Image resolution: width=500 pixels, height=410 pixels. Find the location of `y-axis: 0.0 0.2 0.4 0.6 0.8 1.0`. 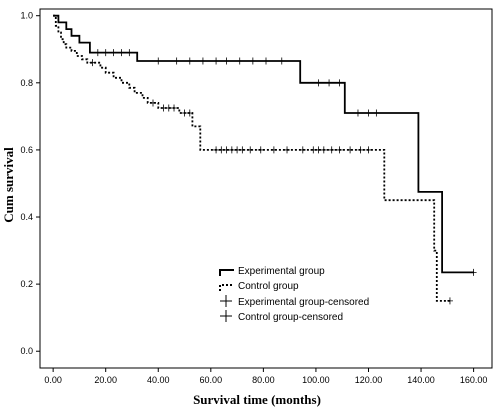

y-axis: 0.0 0.2 0.4 0.6 0.8 1.0 is located at coordinates (30, 183).